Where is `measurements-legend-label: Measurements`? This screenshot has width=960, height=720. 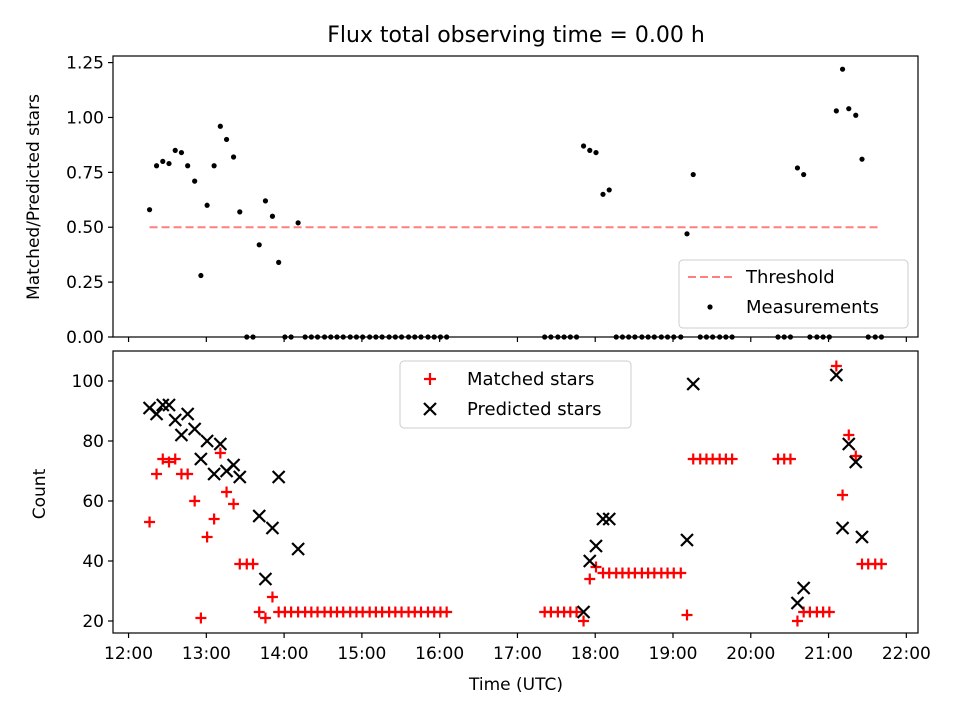
measurements-legend-label: Measurements is located at coordinates (812, 307).